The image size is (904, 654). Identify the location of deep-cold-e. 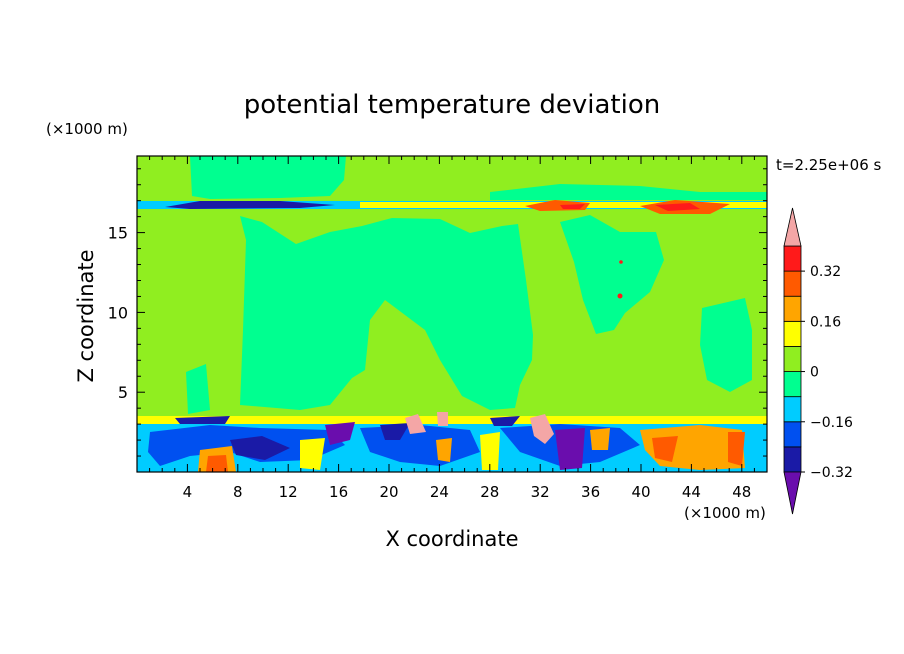
(505, 421).